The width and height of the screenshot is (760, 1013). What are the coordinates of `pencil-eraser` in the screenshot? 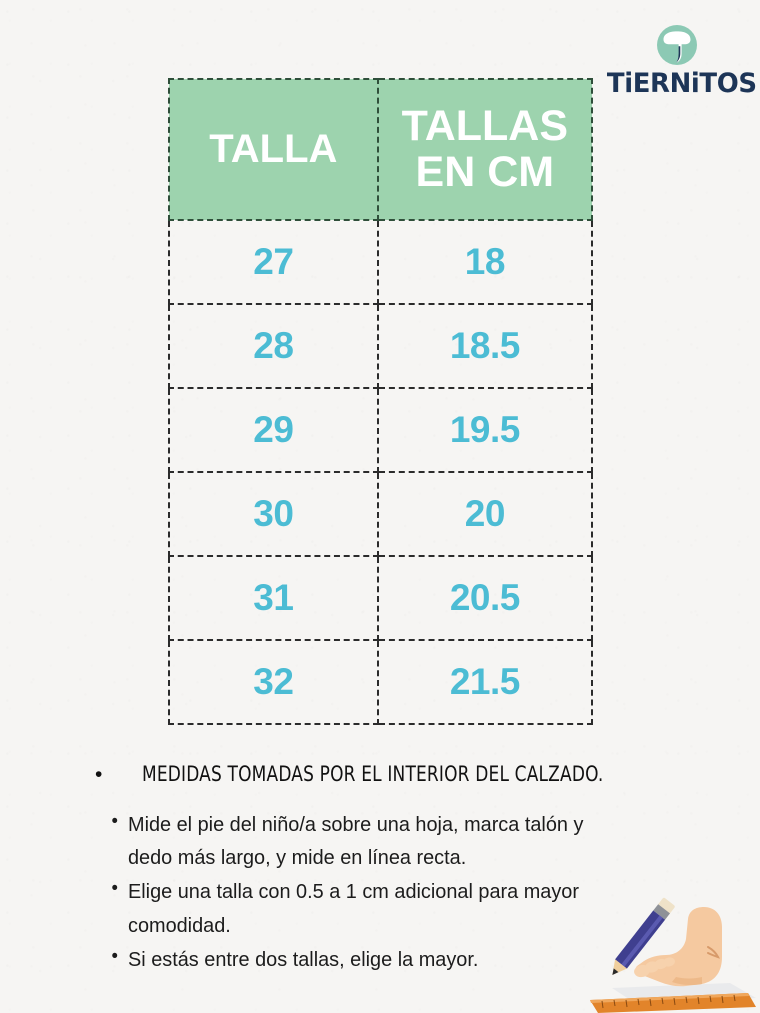 It's located at (666, 906).